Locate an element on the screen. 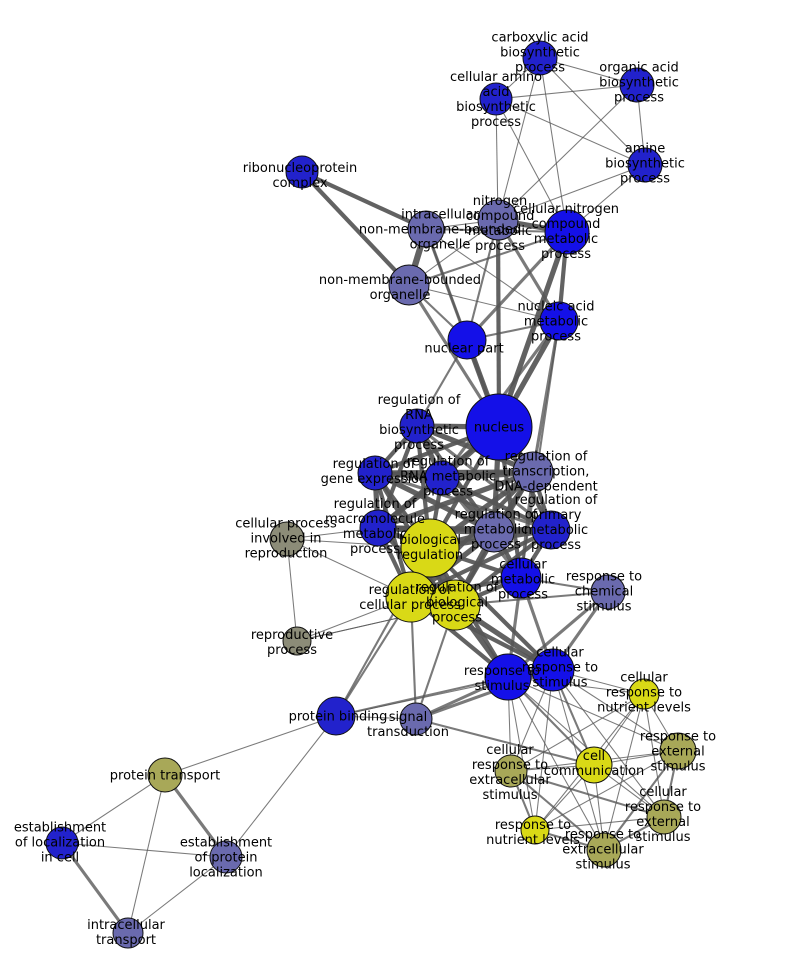 Image resolution: width=786 pixels, height=971 pixels. graph-node-cellular-response-to-external-stimulus is located at coordinates (664, 817).